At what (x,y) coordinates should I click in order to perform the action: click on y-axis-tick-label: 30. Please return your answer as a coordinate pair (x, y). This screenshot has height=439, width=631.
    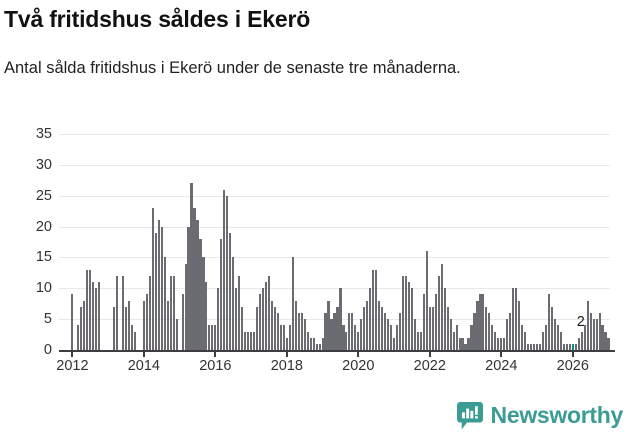
    Looking at the image, I should click on (43, 164).